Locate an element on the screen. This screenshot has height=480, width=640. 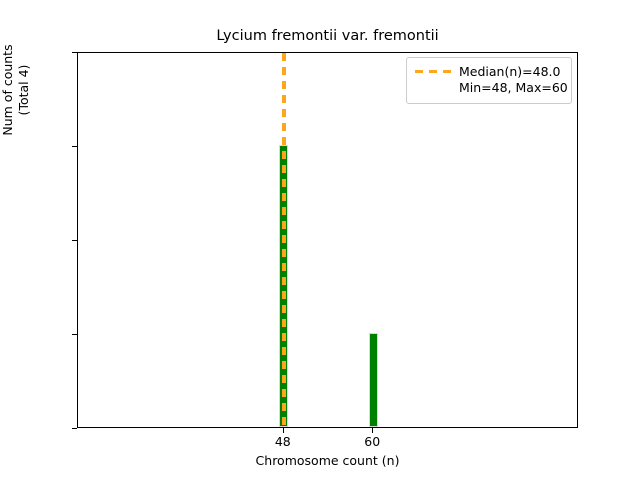
legend-median-line-swatch is located at coordinates (433, 71).